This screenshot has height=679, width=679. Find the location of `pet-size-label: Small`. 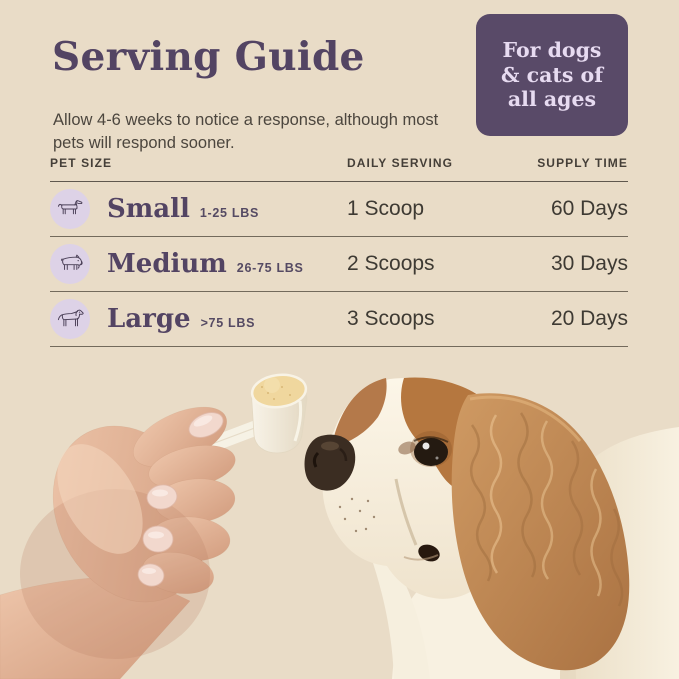

pet-size-label: Small is located at coordinates (148, 209).